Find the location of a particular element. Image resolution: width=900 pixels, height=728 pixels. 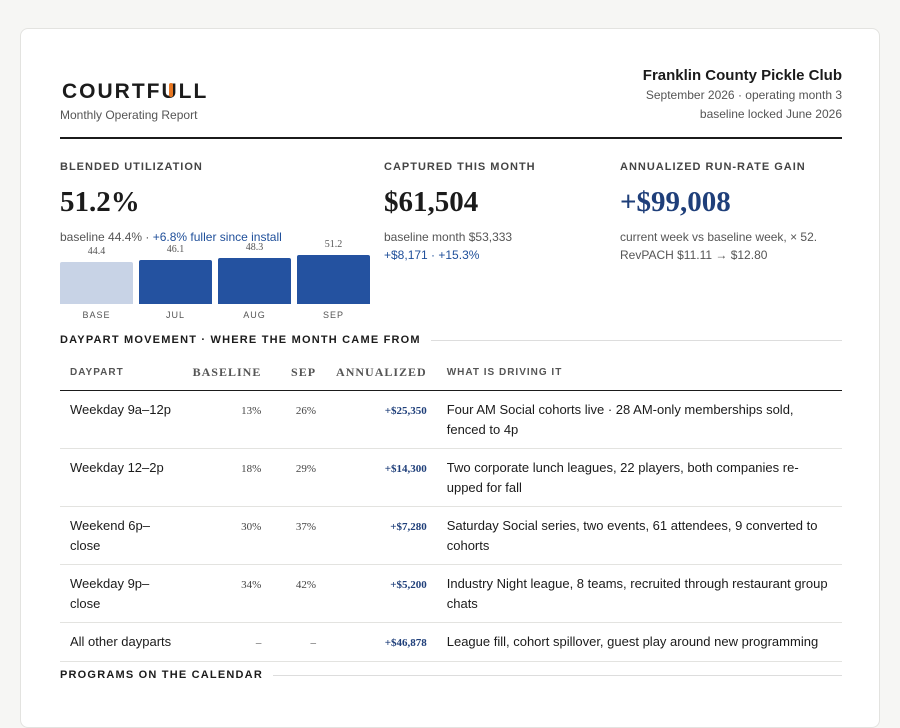

daypart-name: Weekday 9p–close is located at coordinates (121, 593).